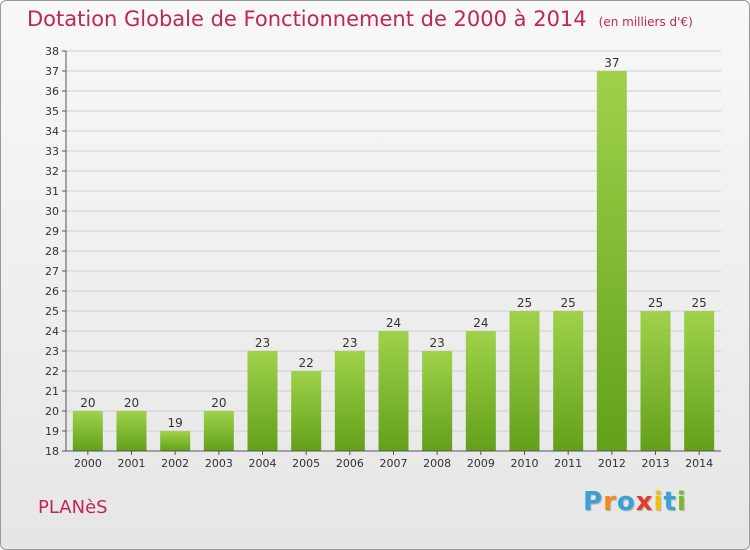 The image size is (750, 550). What do you see at coordinates (699, 463) in the screenshot?
I see `x-tick-label: 2014` at bounding box center [699, 463].